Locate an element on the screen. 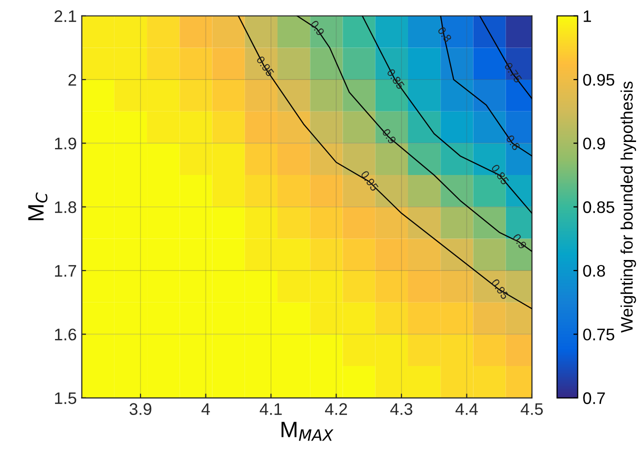 The width and height of the screenshot is (644, 467). y-tick-label: 2.1 is located at coordinates (65, 16).